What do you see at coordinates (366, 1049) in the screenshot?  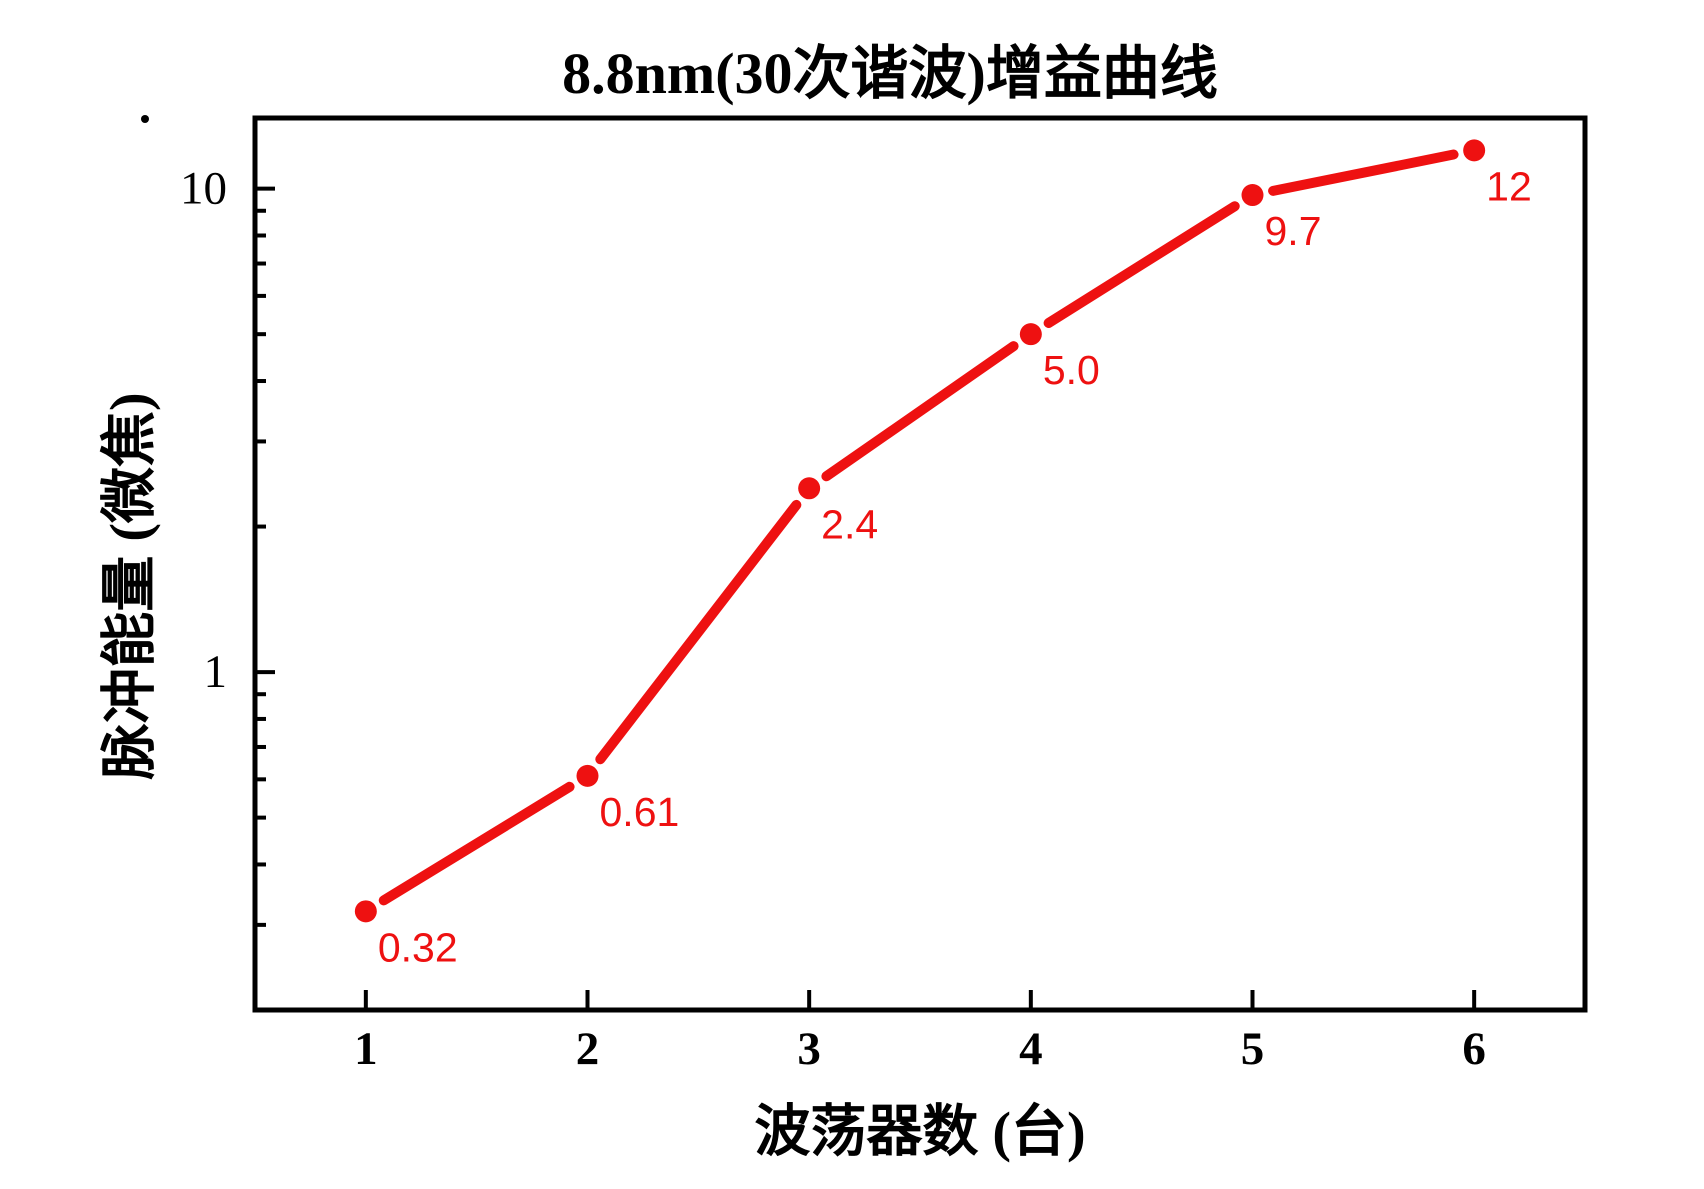 I see `x-tick-label: 1` at bounding box center [366, 1049].